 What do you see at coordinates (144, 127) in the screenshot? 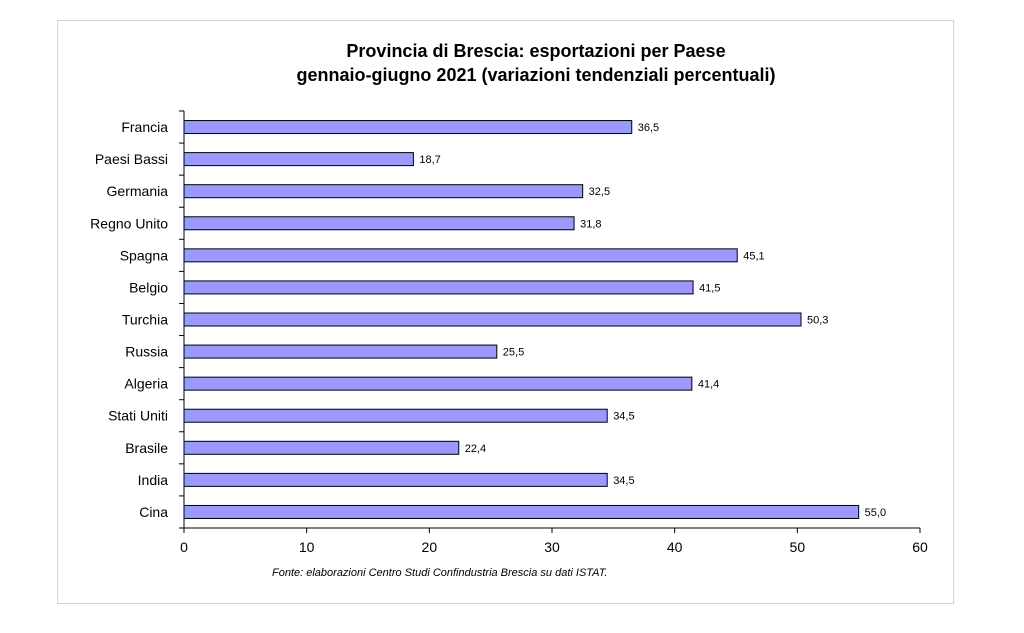
I see `category-label: Francia` at bounding box center [144, 127].